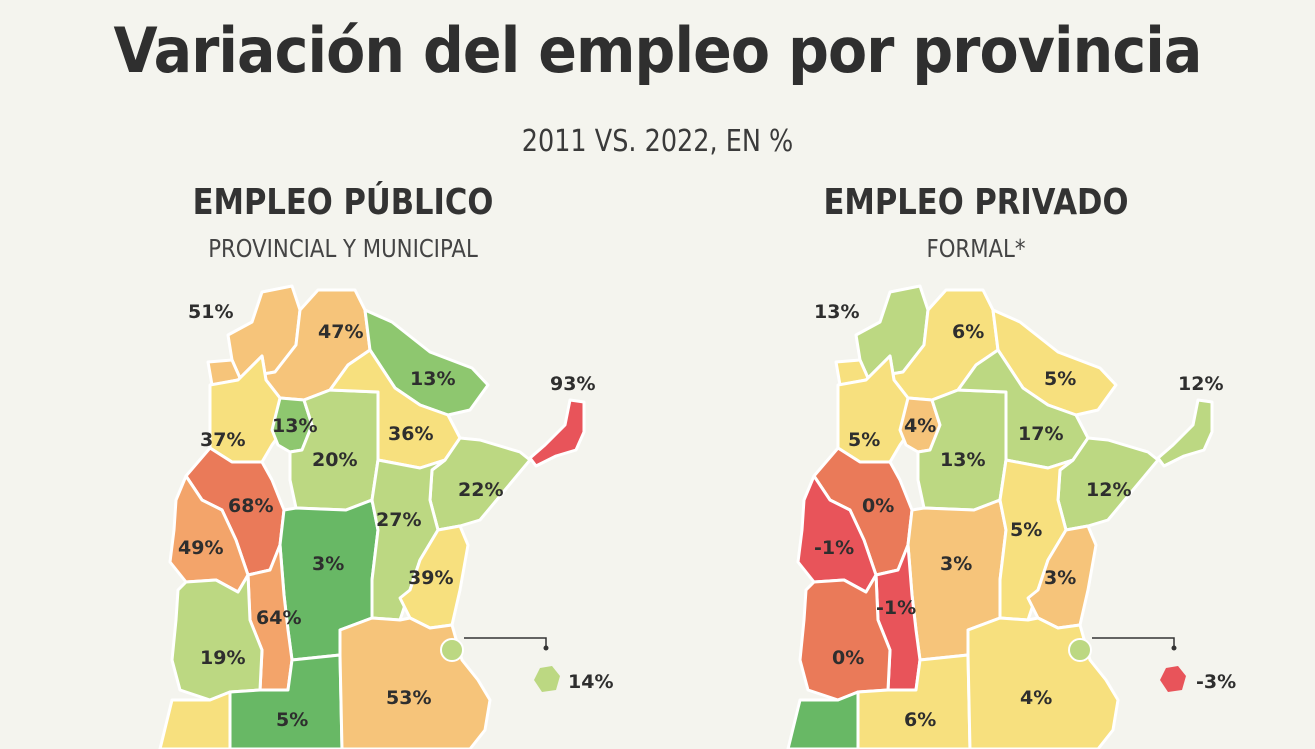 This screenshot has width=1315, height=749. Describe the element at coordinates (195, 719) in the screenshot. I see `public-province-neuquen` at that location.